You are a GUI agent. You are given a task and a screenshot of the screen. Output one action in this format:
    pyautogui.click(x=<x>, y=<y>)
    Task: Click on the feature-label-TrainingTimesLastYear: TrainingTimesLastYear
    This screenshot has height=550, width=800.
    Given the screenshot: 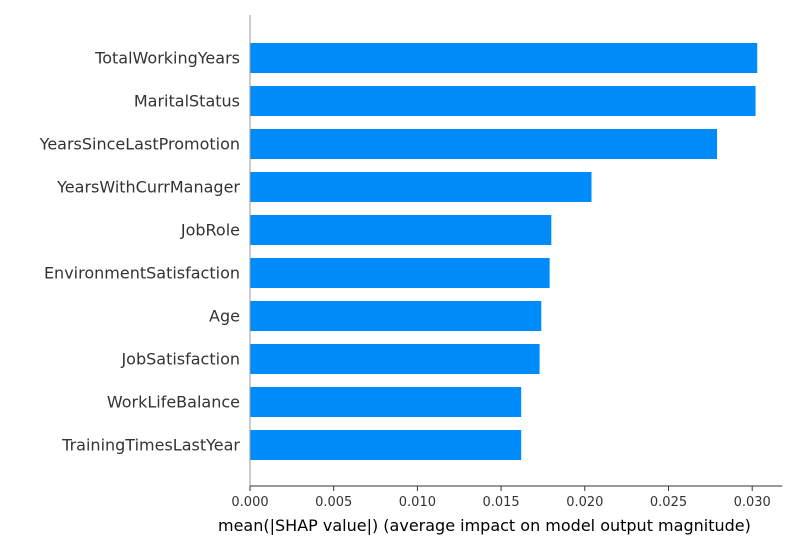 What is the action you would take?
    pyautogui.click(x=150, y=445)
    